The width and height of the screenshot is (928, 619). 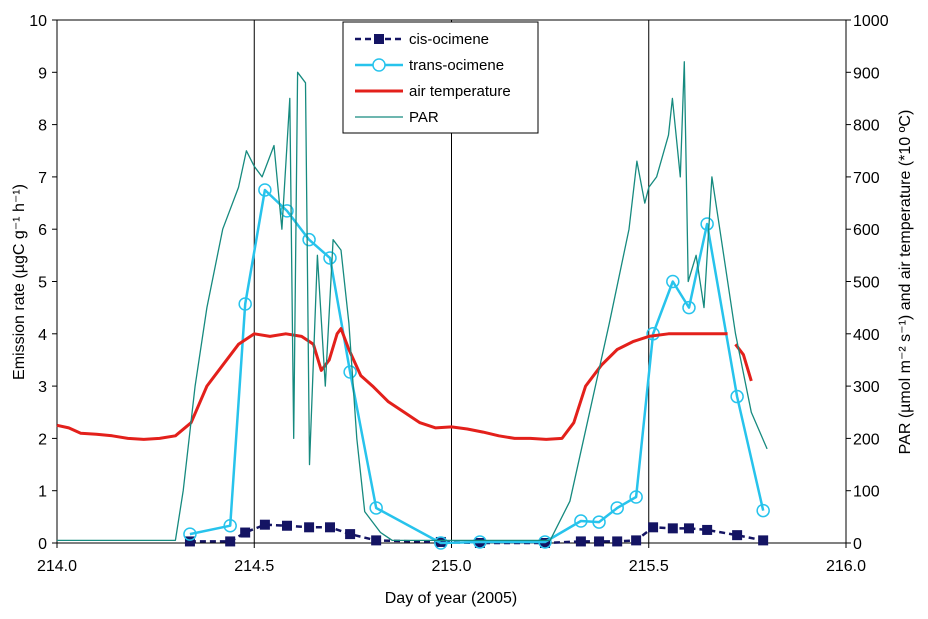 I want to click on x-tick-label: 214.5, so click(x=254, y=566).